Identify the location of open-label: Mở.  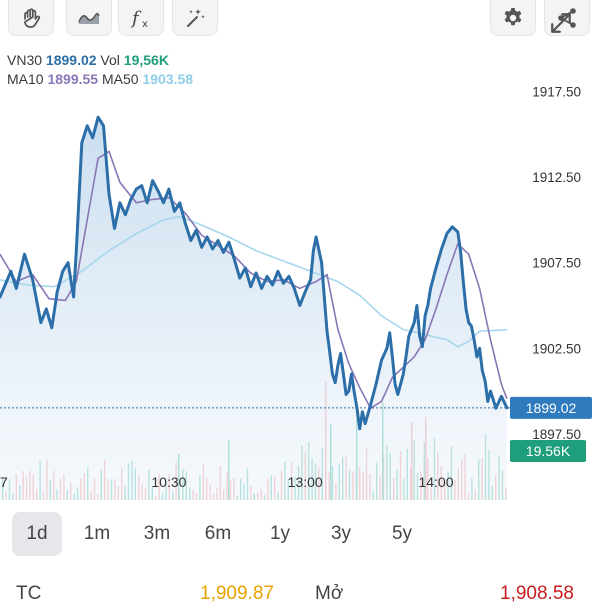
(329, 593).